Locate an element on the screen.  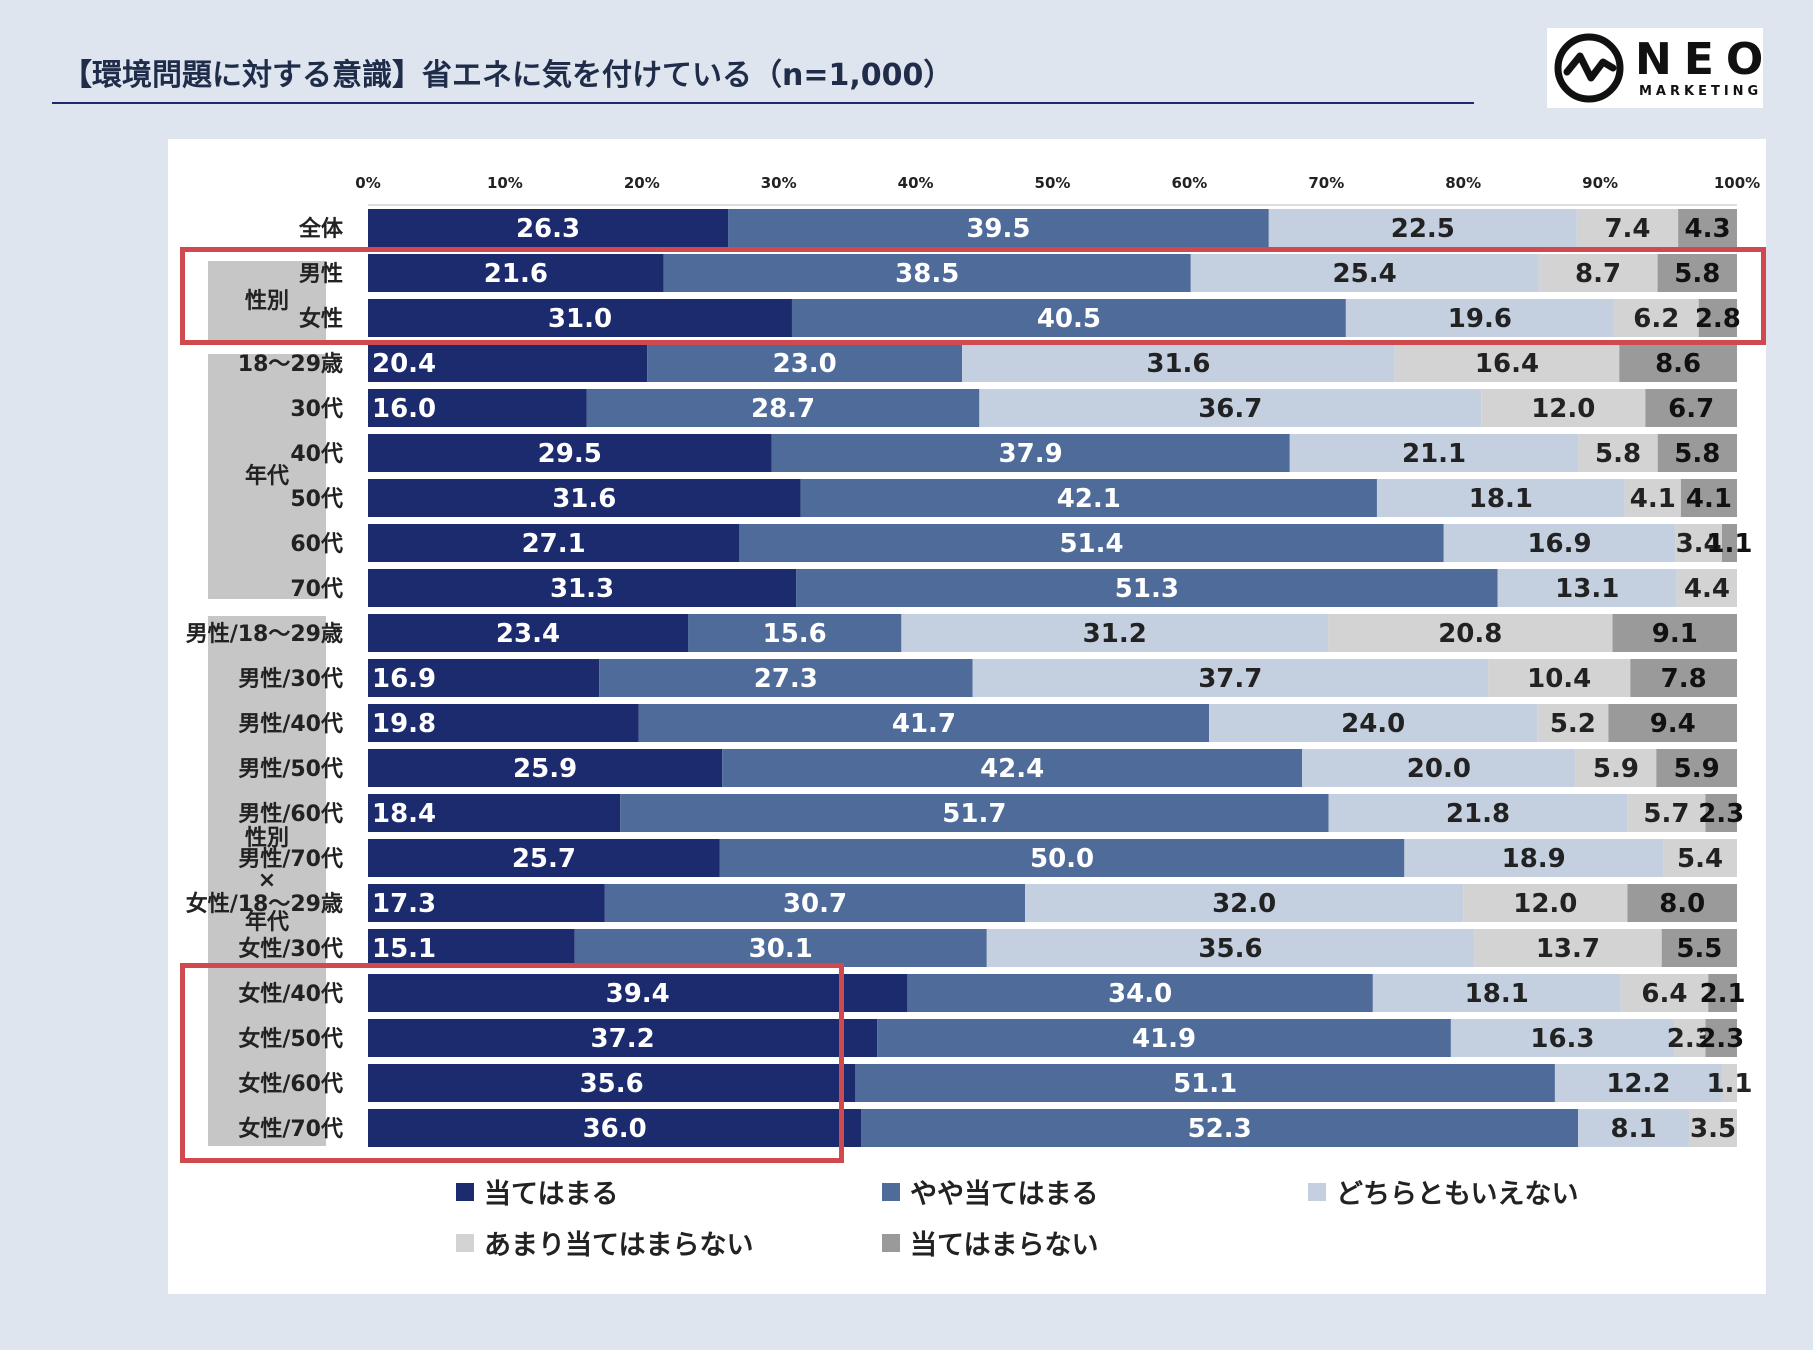
data-label: 6.2 is located at coordinates (1656, 319).